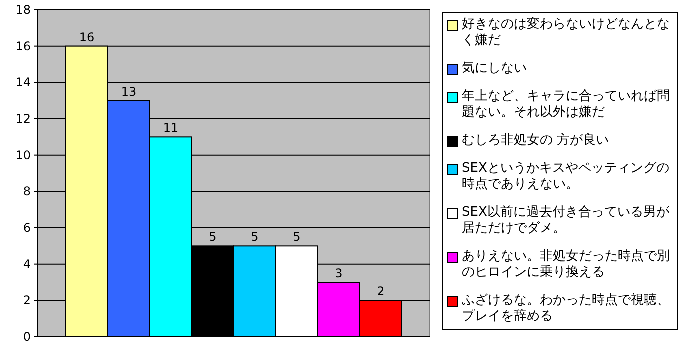 The width and height of the screenshot is (686, 346). What do you see at coordinates (87, 37) in the screenshot?
I see `data-label: 16` at bounding box center [87, 37].